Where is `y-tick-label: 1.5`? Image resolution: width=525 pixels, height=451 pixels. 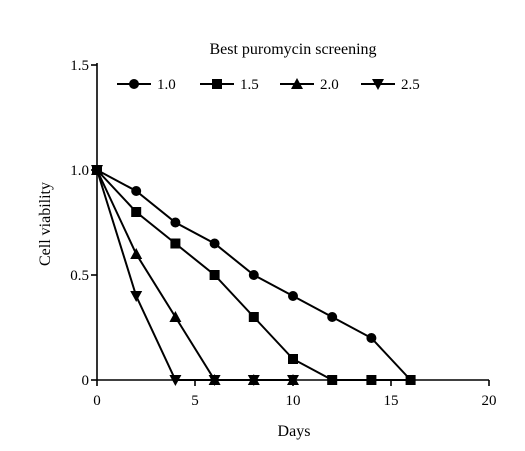 y-tick-label: 1.5 is located at coordinates (79, 66).